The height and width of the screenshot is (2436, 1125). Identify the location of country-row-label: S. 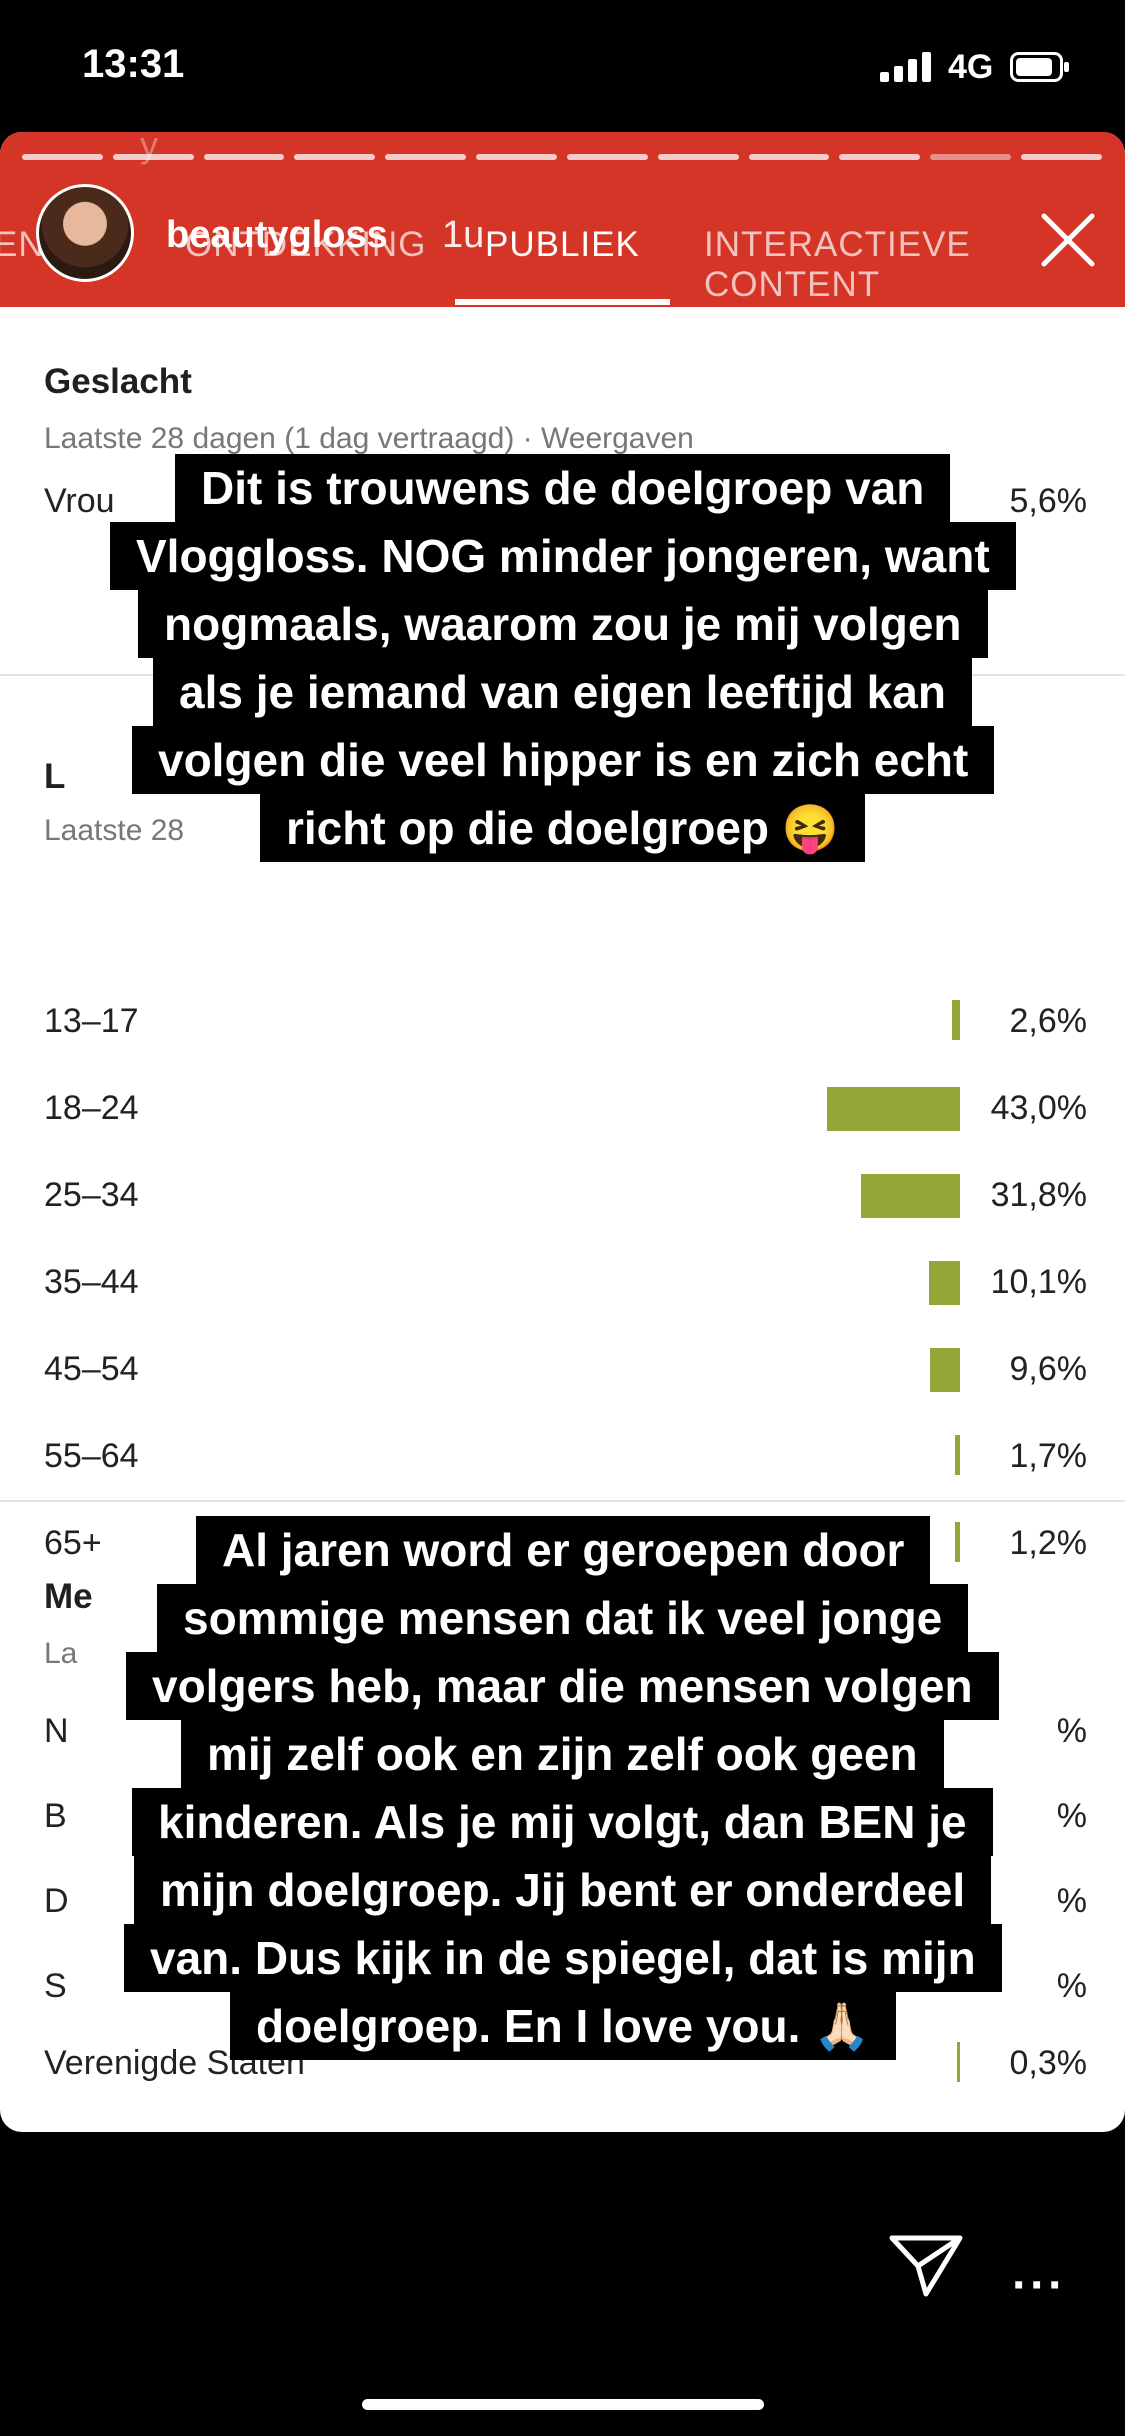
(55, 1986).